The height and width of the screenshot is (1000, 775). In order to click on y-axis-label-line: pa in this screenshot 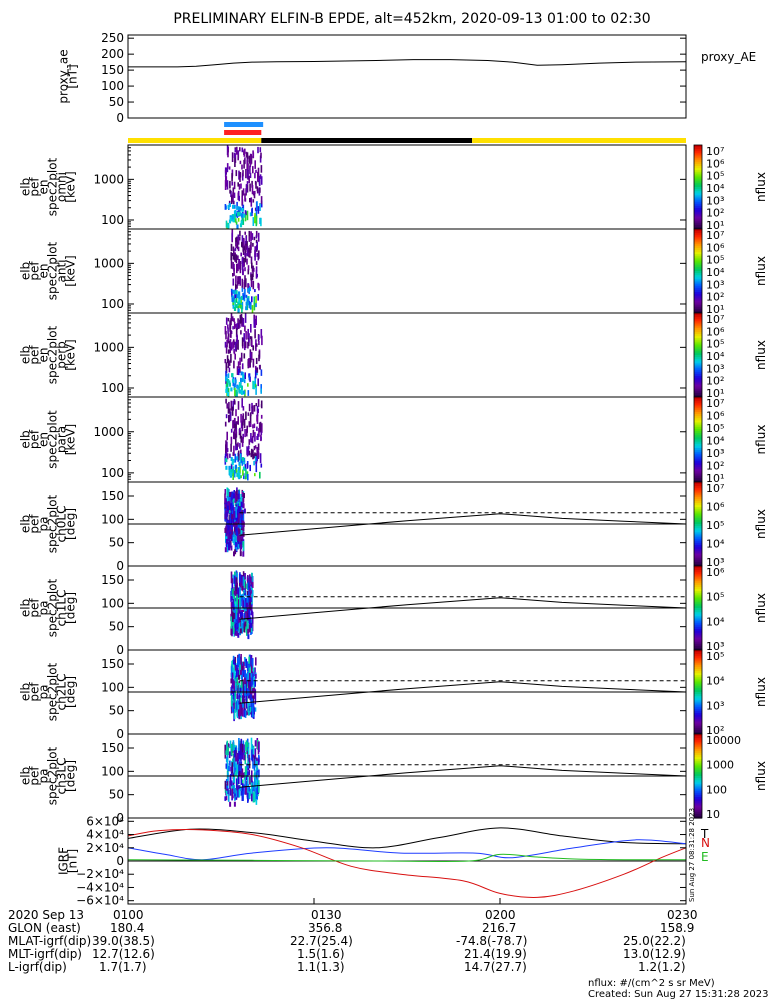, I will do `click(44, 776)`.